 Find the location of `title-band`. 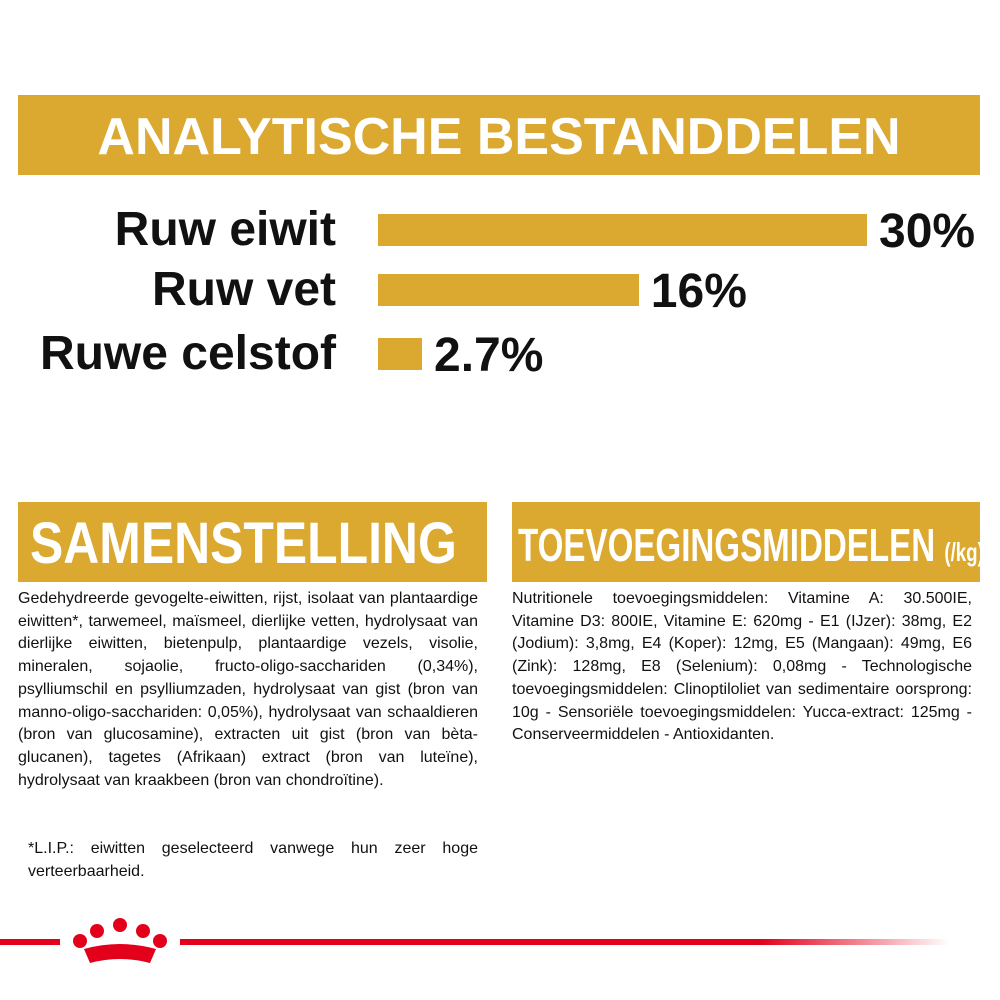

title-band is located at coordinates (499, 135).